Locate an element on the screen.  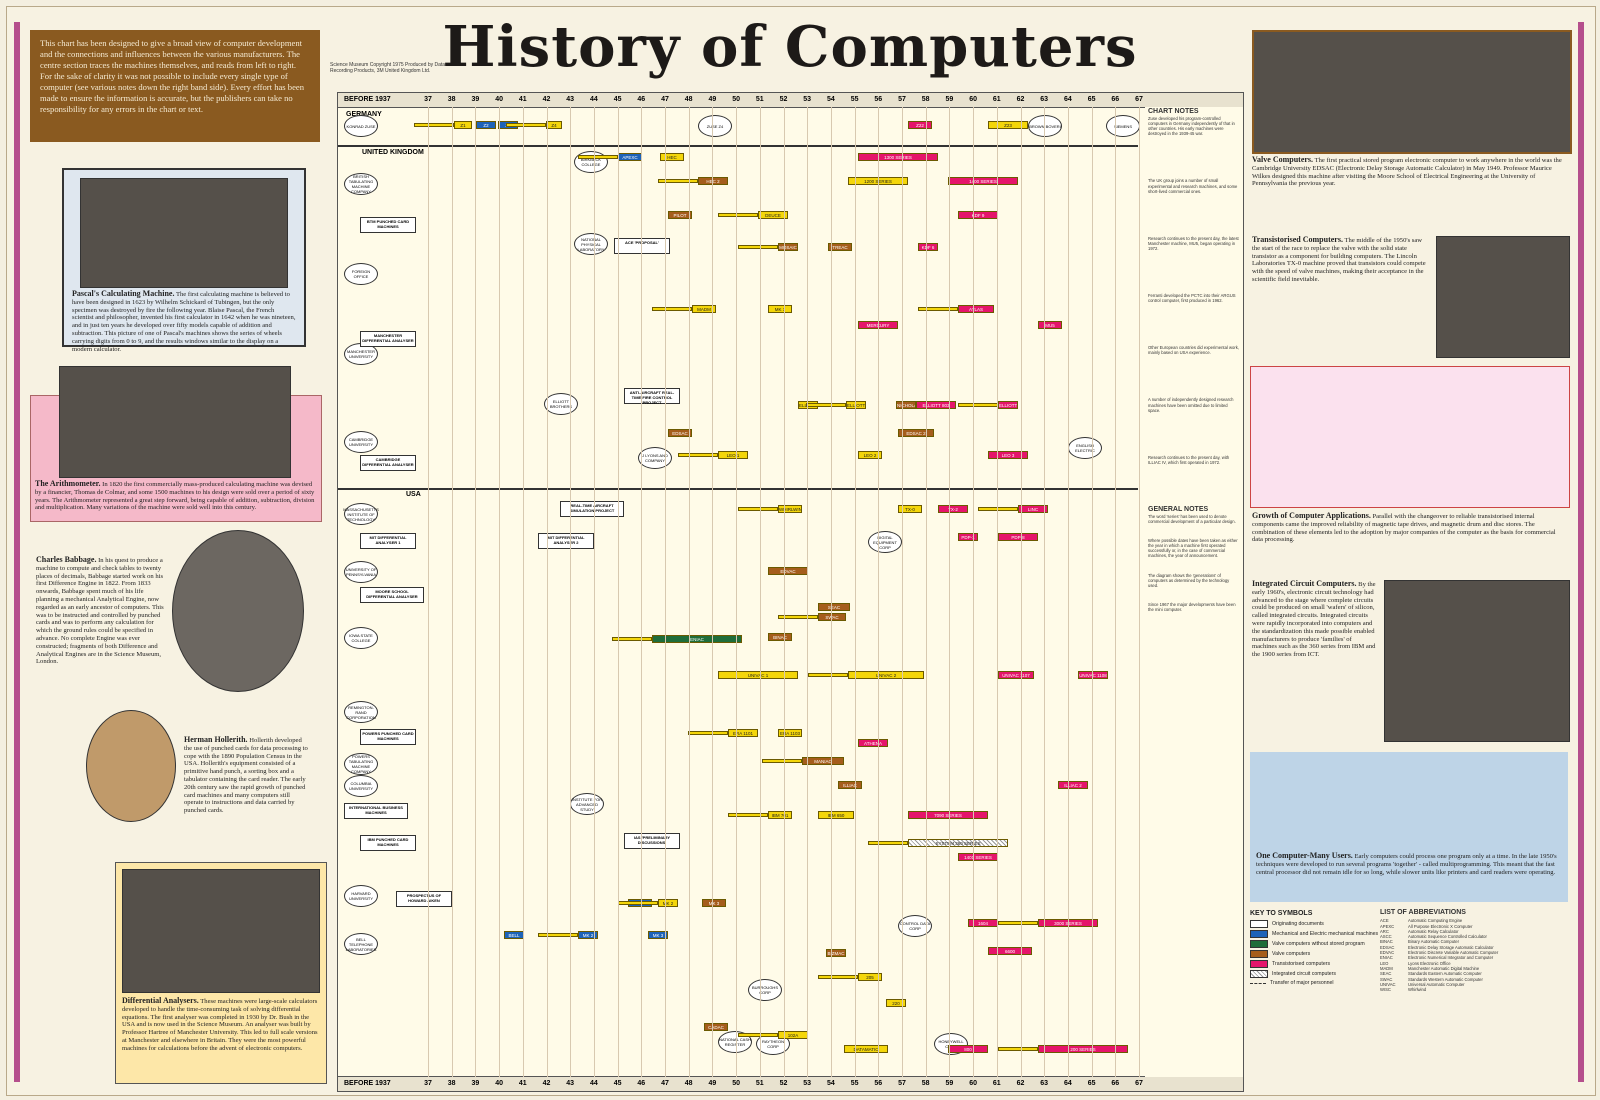
abbr-row: ACE Automatic Computing Engine is located at coordinates (1475, 920).